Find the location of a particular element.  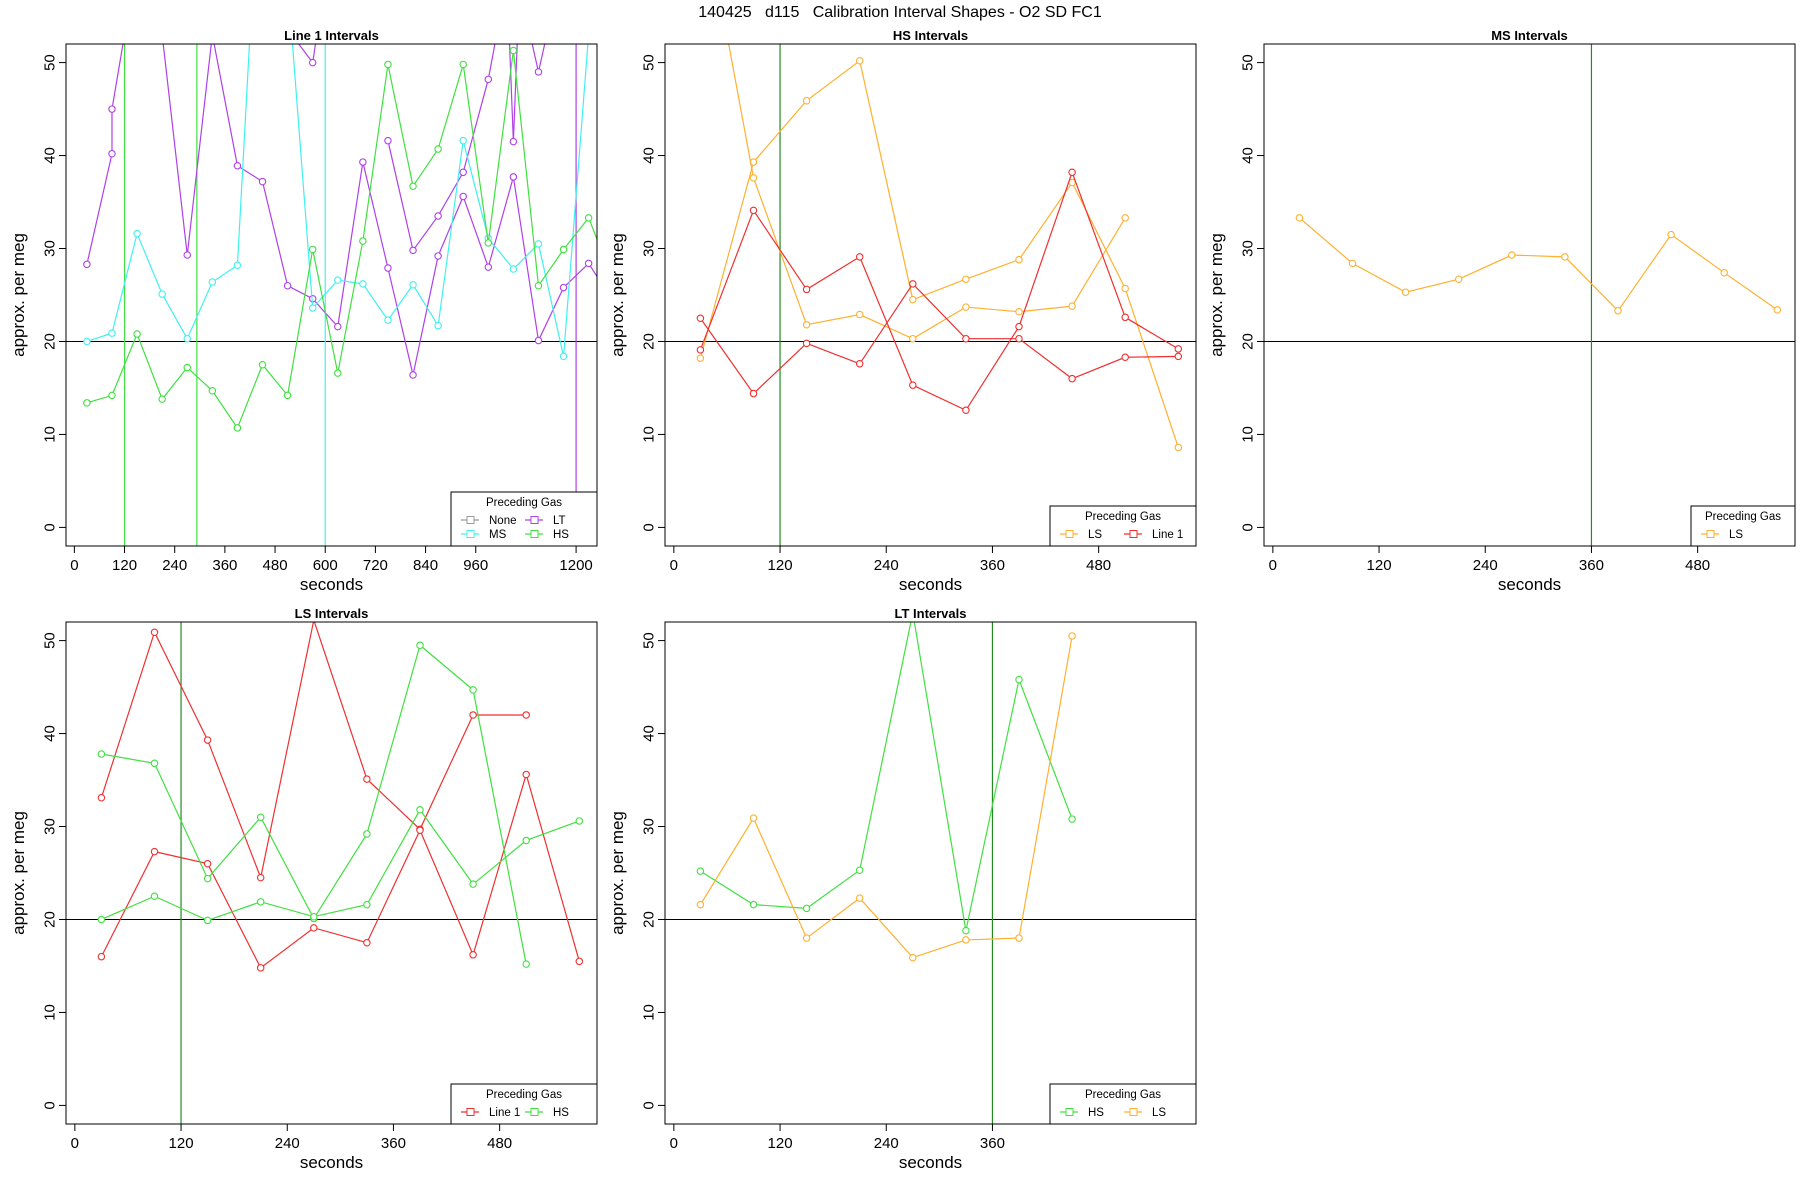

y-tick-label: 40 is located at coordinates (649, 733).